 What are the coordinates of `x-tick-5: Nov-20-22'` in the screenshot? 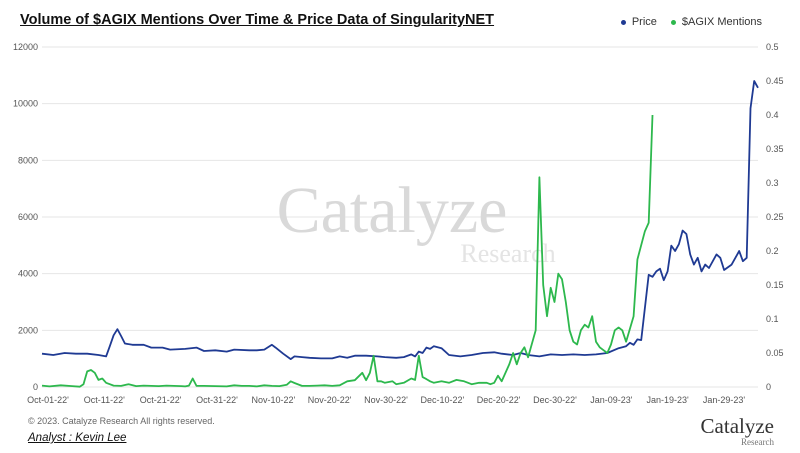 It's located at (330, 400).